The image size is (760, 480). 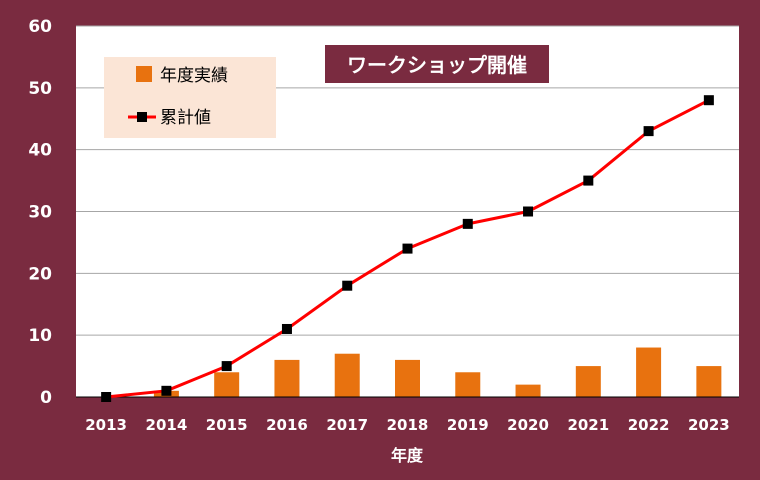 I want to click on legend-box, so click(x=190, y=97).